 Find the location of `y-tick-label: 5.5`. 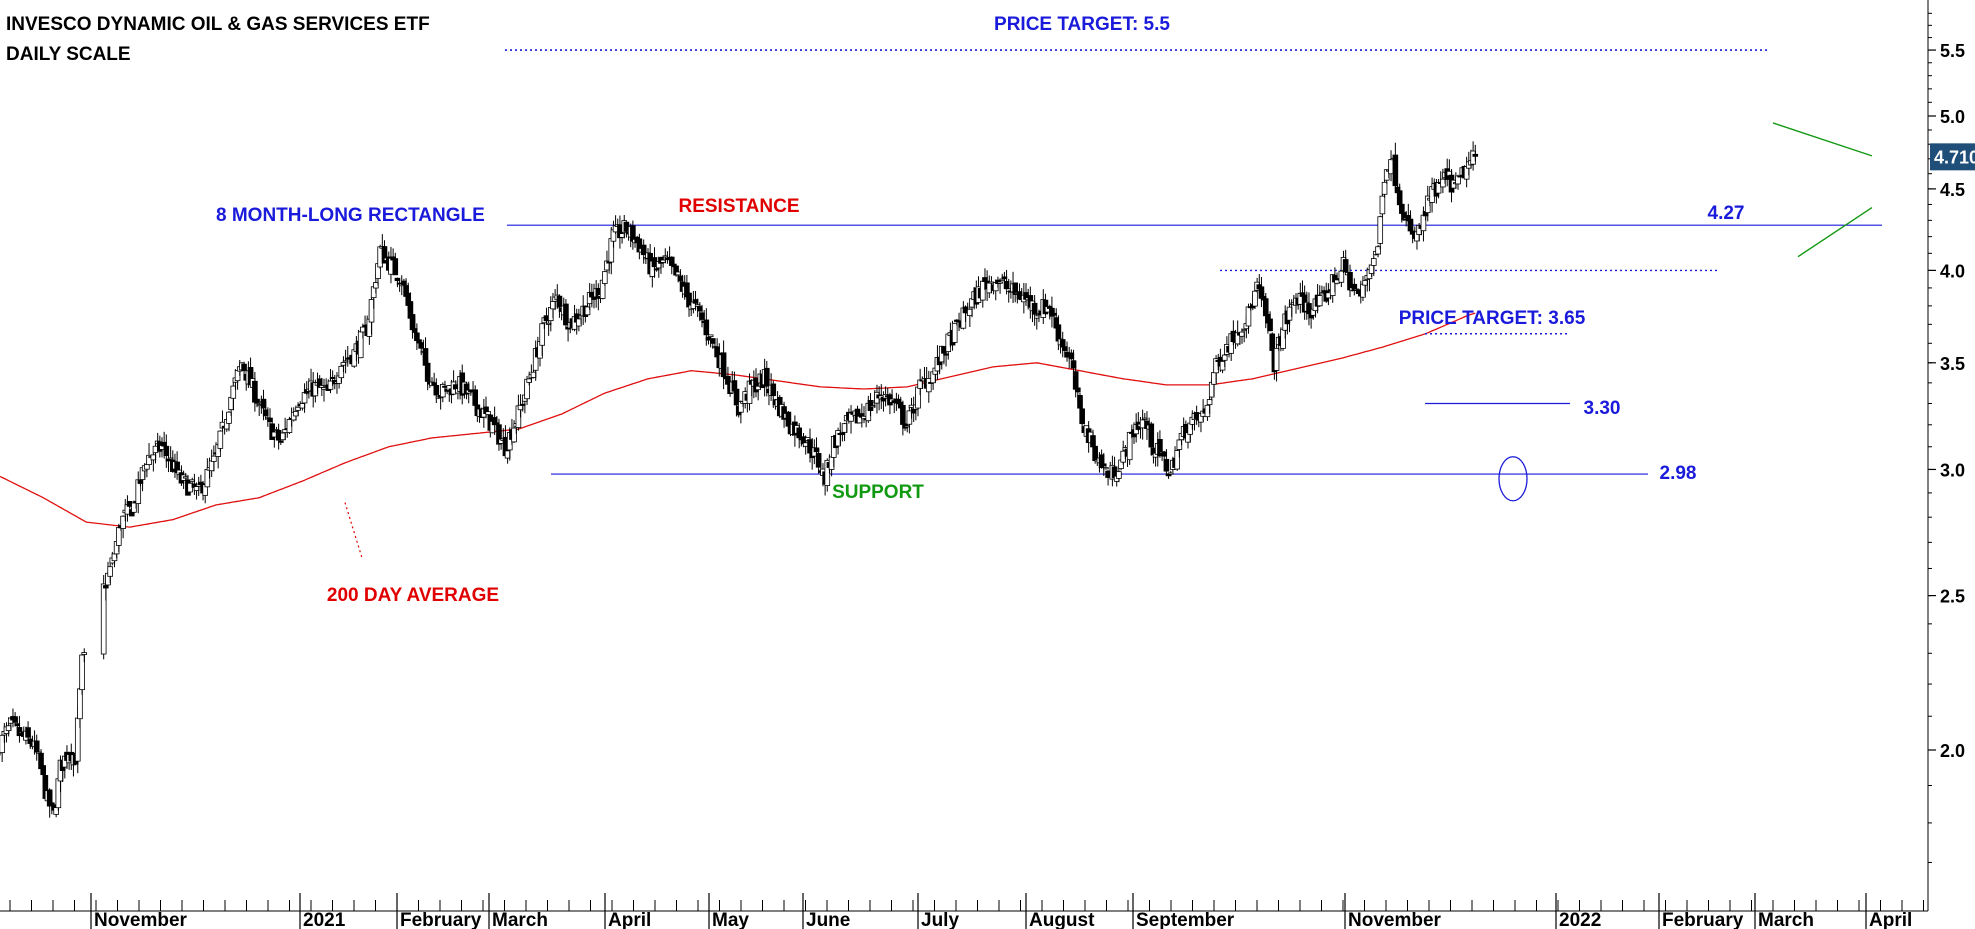

y-tick-label: 5.5 is located at coordinates (1952, 51).